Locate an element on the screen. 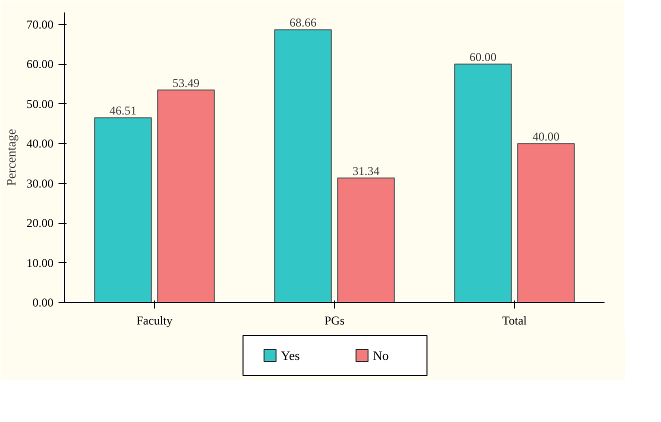 Image resolution: width=661 pixels, height=422 pixels. legend-label: Yes is located at coordinates (290, 355).